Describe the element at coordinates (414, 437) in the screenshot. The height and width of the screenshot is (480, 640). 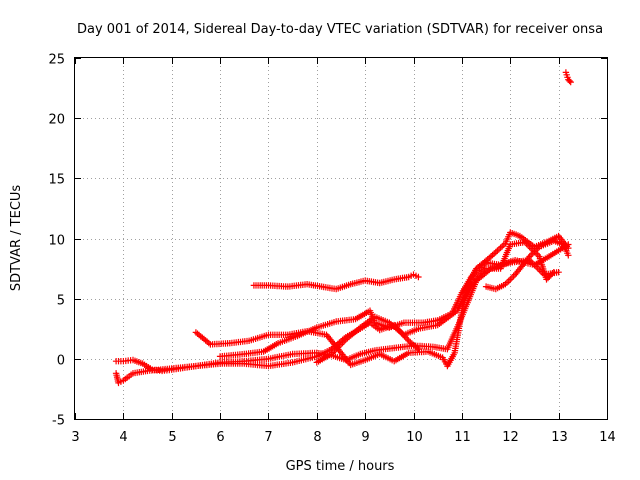
I see `x-tick-label: 10` at that location.